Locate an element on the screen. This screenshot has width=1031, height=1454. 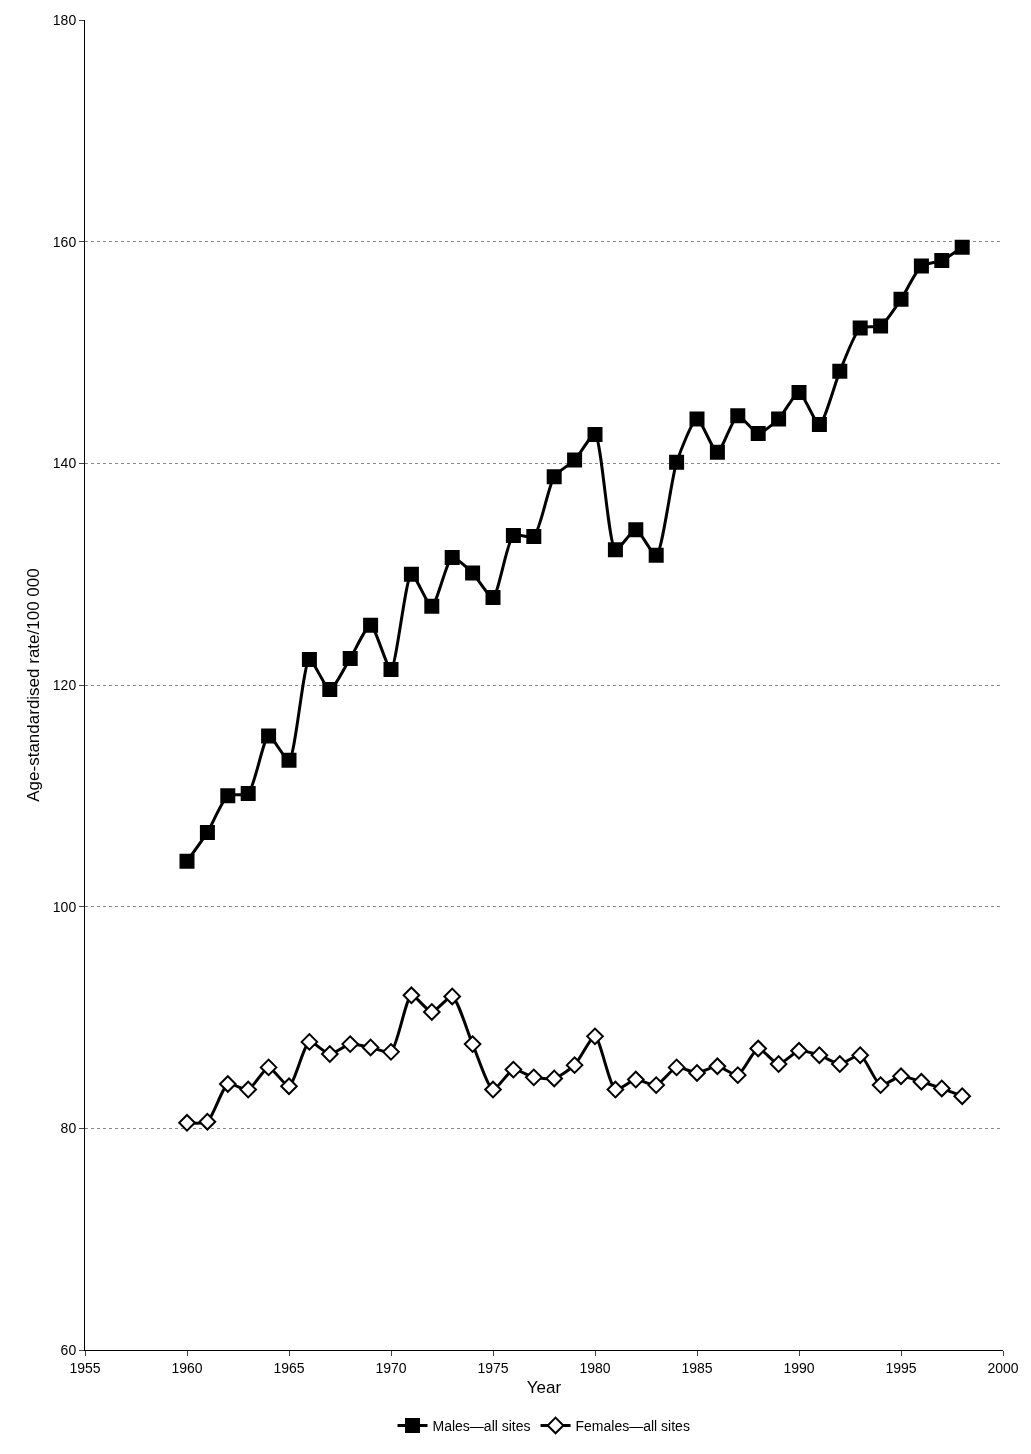
y-tick-label: 160 is located at coordinates (64, 241).